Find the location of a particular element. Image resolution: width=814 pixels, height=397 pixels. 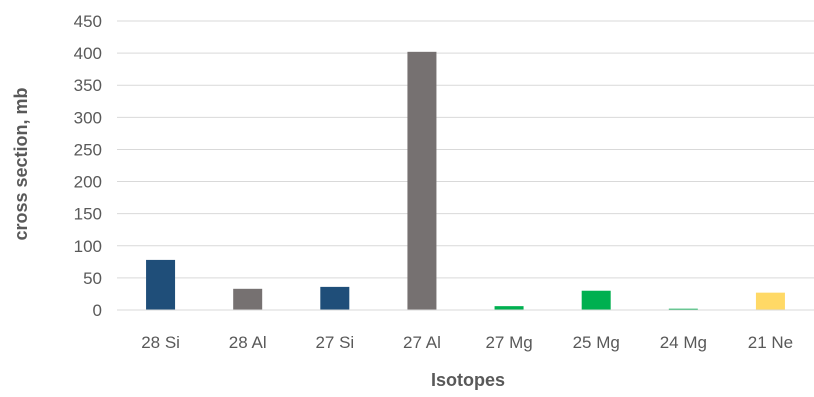

x-tick-label: 27 Al is located at coordinates (422, 342).